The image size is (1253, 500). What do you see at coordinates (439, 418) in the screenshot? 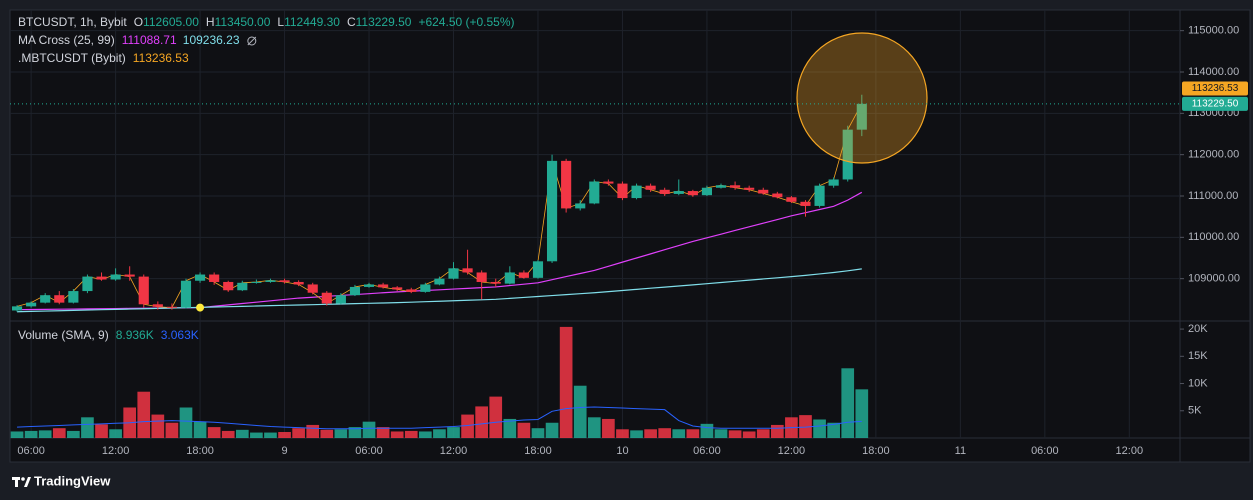
I see `volume-sma-line` at bounding box center [439, 418].